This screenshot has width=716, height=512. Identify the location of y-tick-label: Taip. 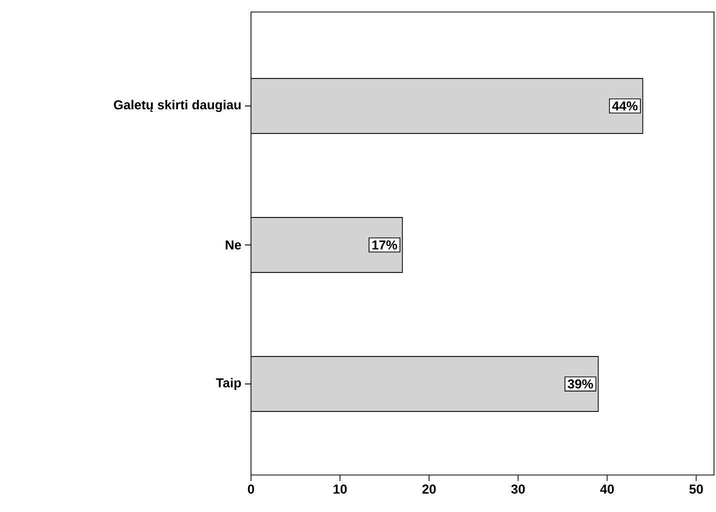
(228, 384).